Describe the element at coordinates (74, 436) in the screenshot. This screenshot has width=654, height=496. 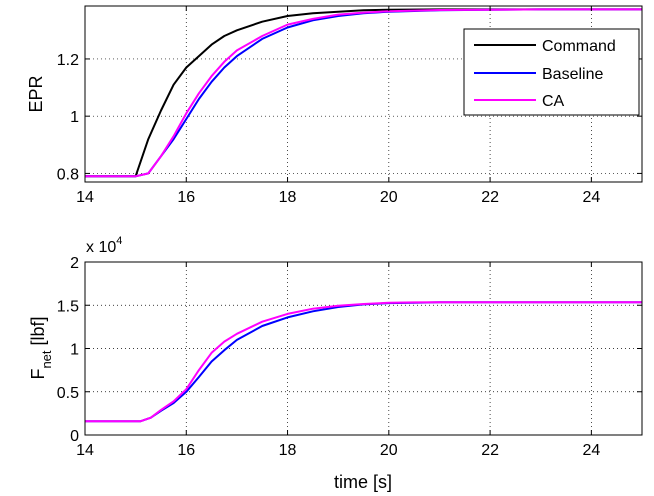
I see `y-tick-label: 0` at that location.